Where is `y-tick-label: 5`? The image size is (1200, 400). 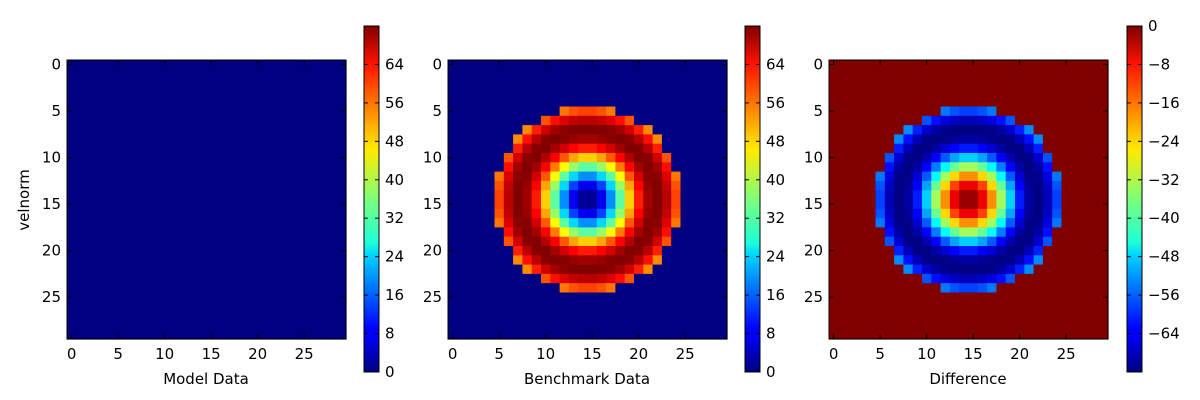
y-tick-label: 5 is located at coordinates (56, 111).